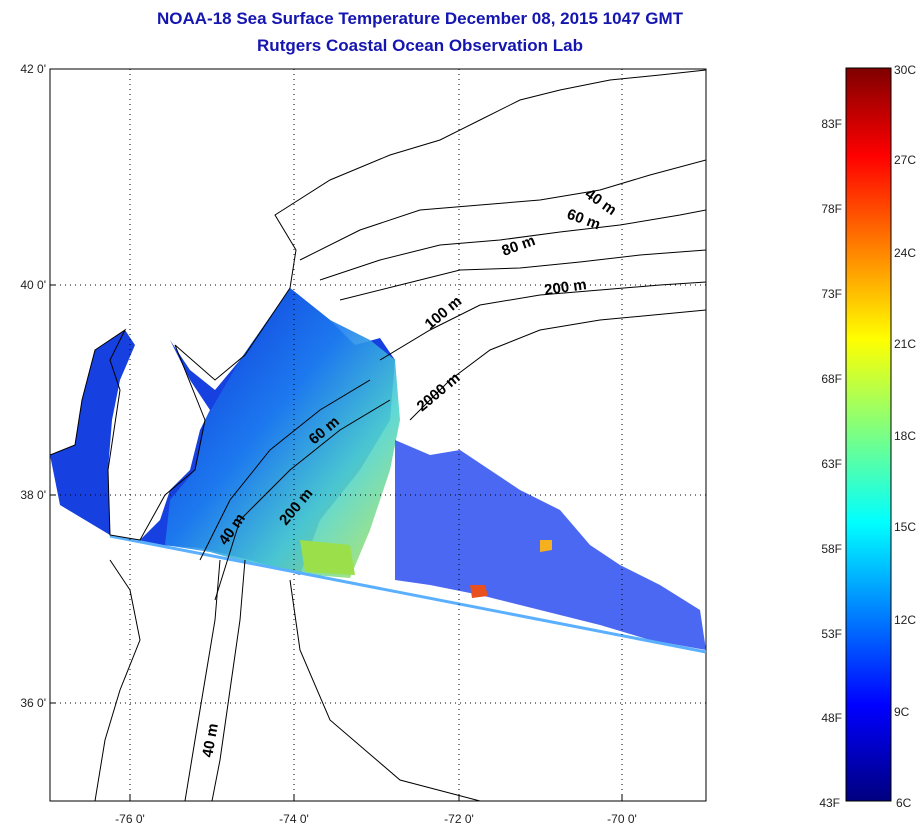 This screenshot has width=920, height=832. What do you see at coordinates (829, 803) in the screenshot?
I see `fahrenheit-label: 43F` at bounding box center [829, 803].